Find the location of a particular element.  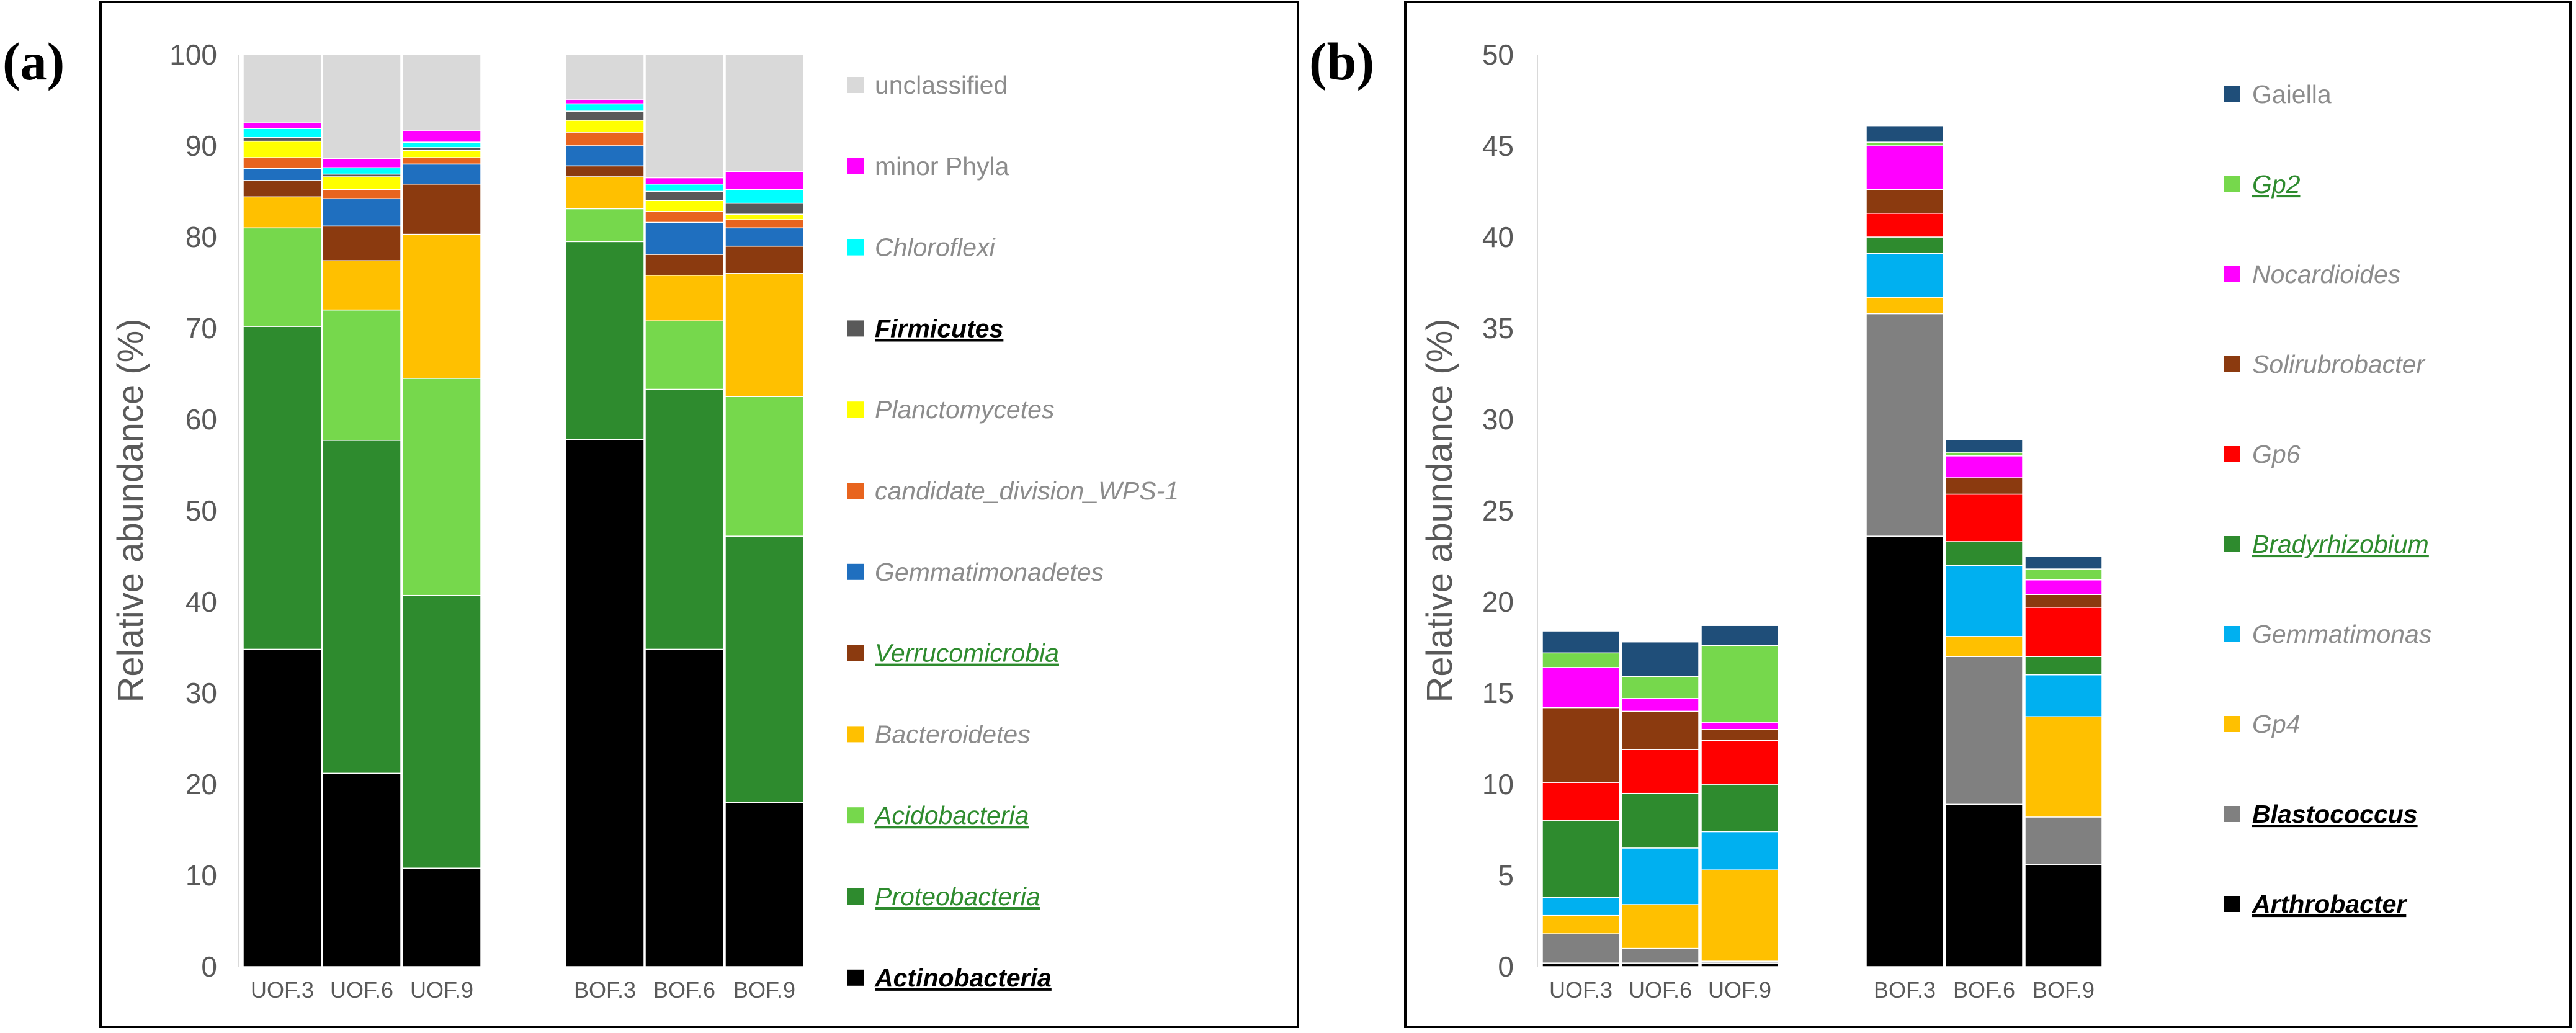

panel-b-bar-uof-6-gaiella is located at coordinates (1660, 659).